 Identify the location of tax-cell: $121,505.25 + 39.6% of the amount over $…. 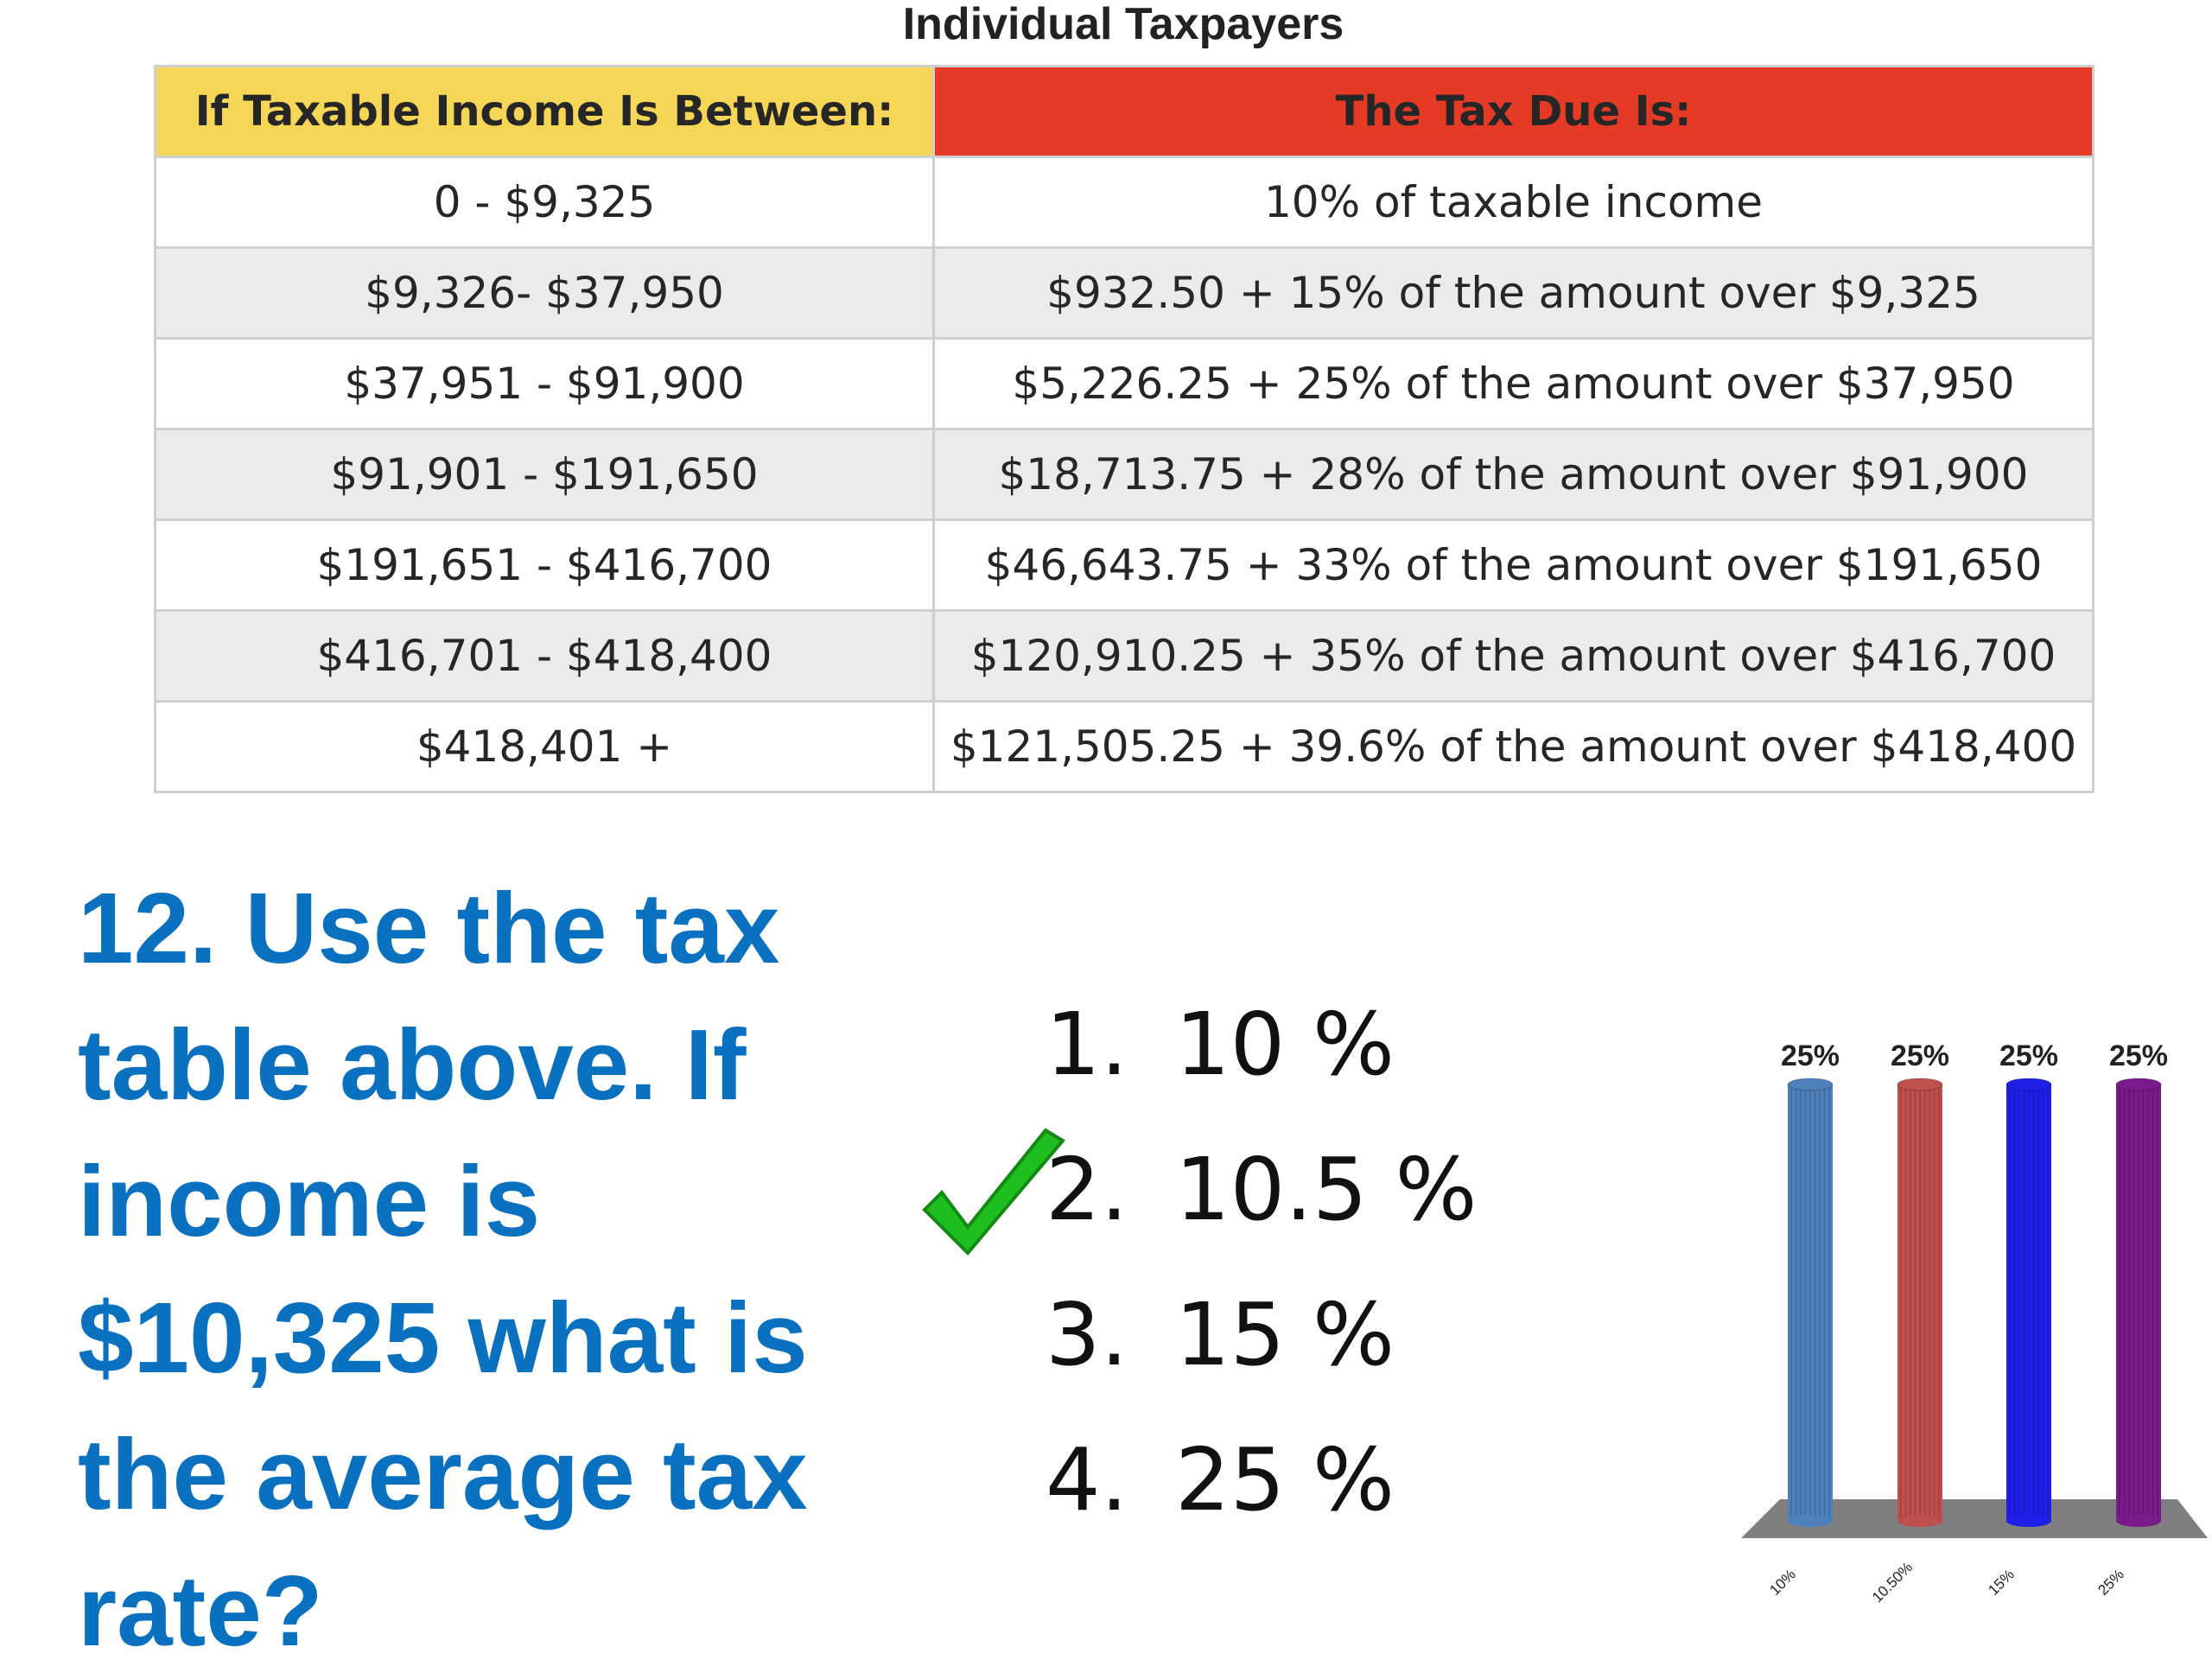
(1513, 746).